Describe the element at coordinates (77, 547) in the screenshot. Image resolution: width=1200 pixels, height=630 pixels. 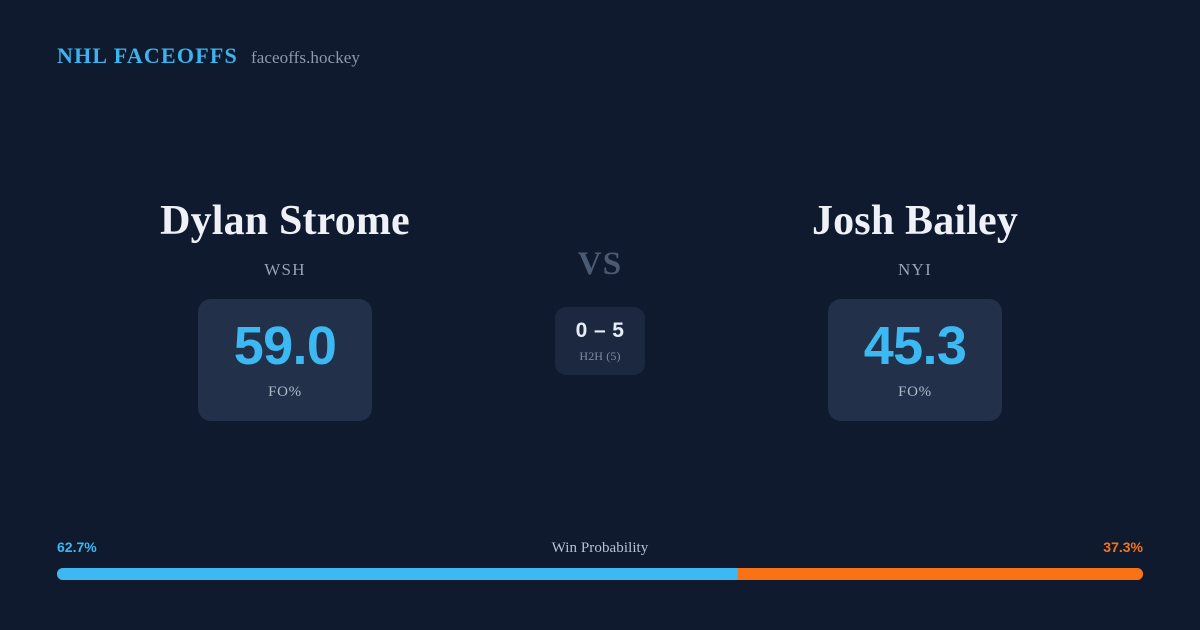
I see `win-probability-left-value: 62.7%` at that location.